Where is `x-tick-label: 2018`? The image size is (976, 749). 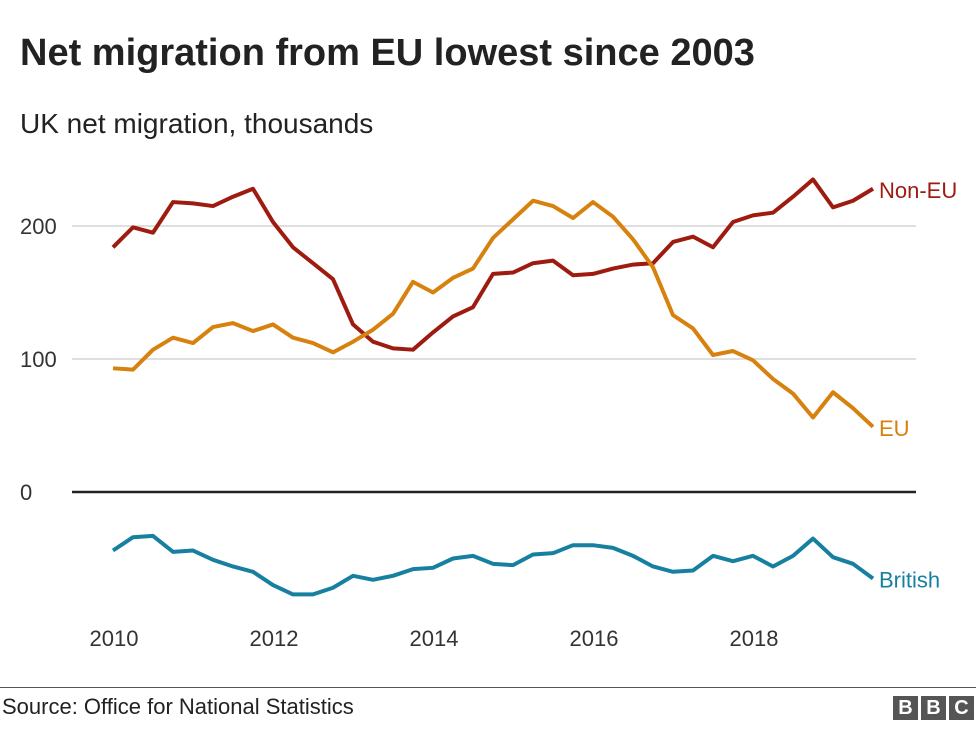
x-tick-label: 2018 is located at coordinates (754, 638).